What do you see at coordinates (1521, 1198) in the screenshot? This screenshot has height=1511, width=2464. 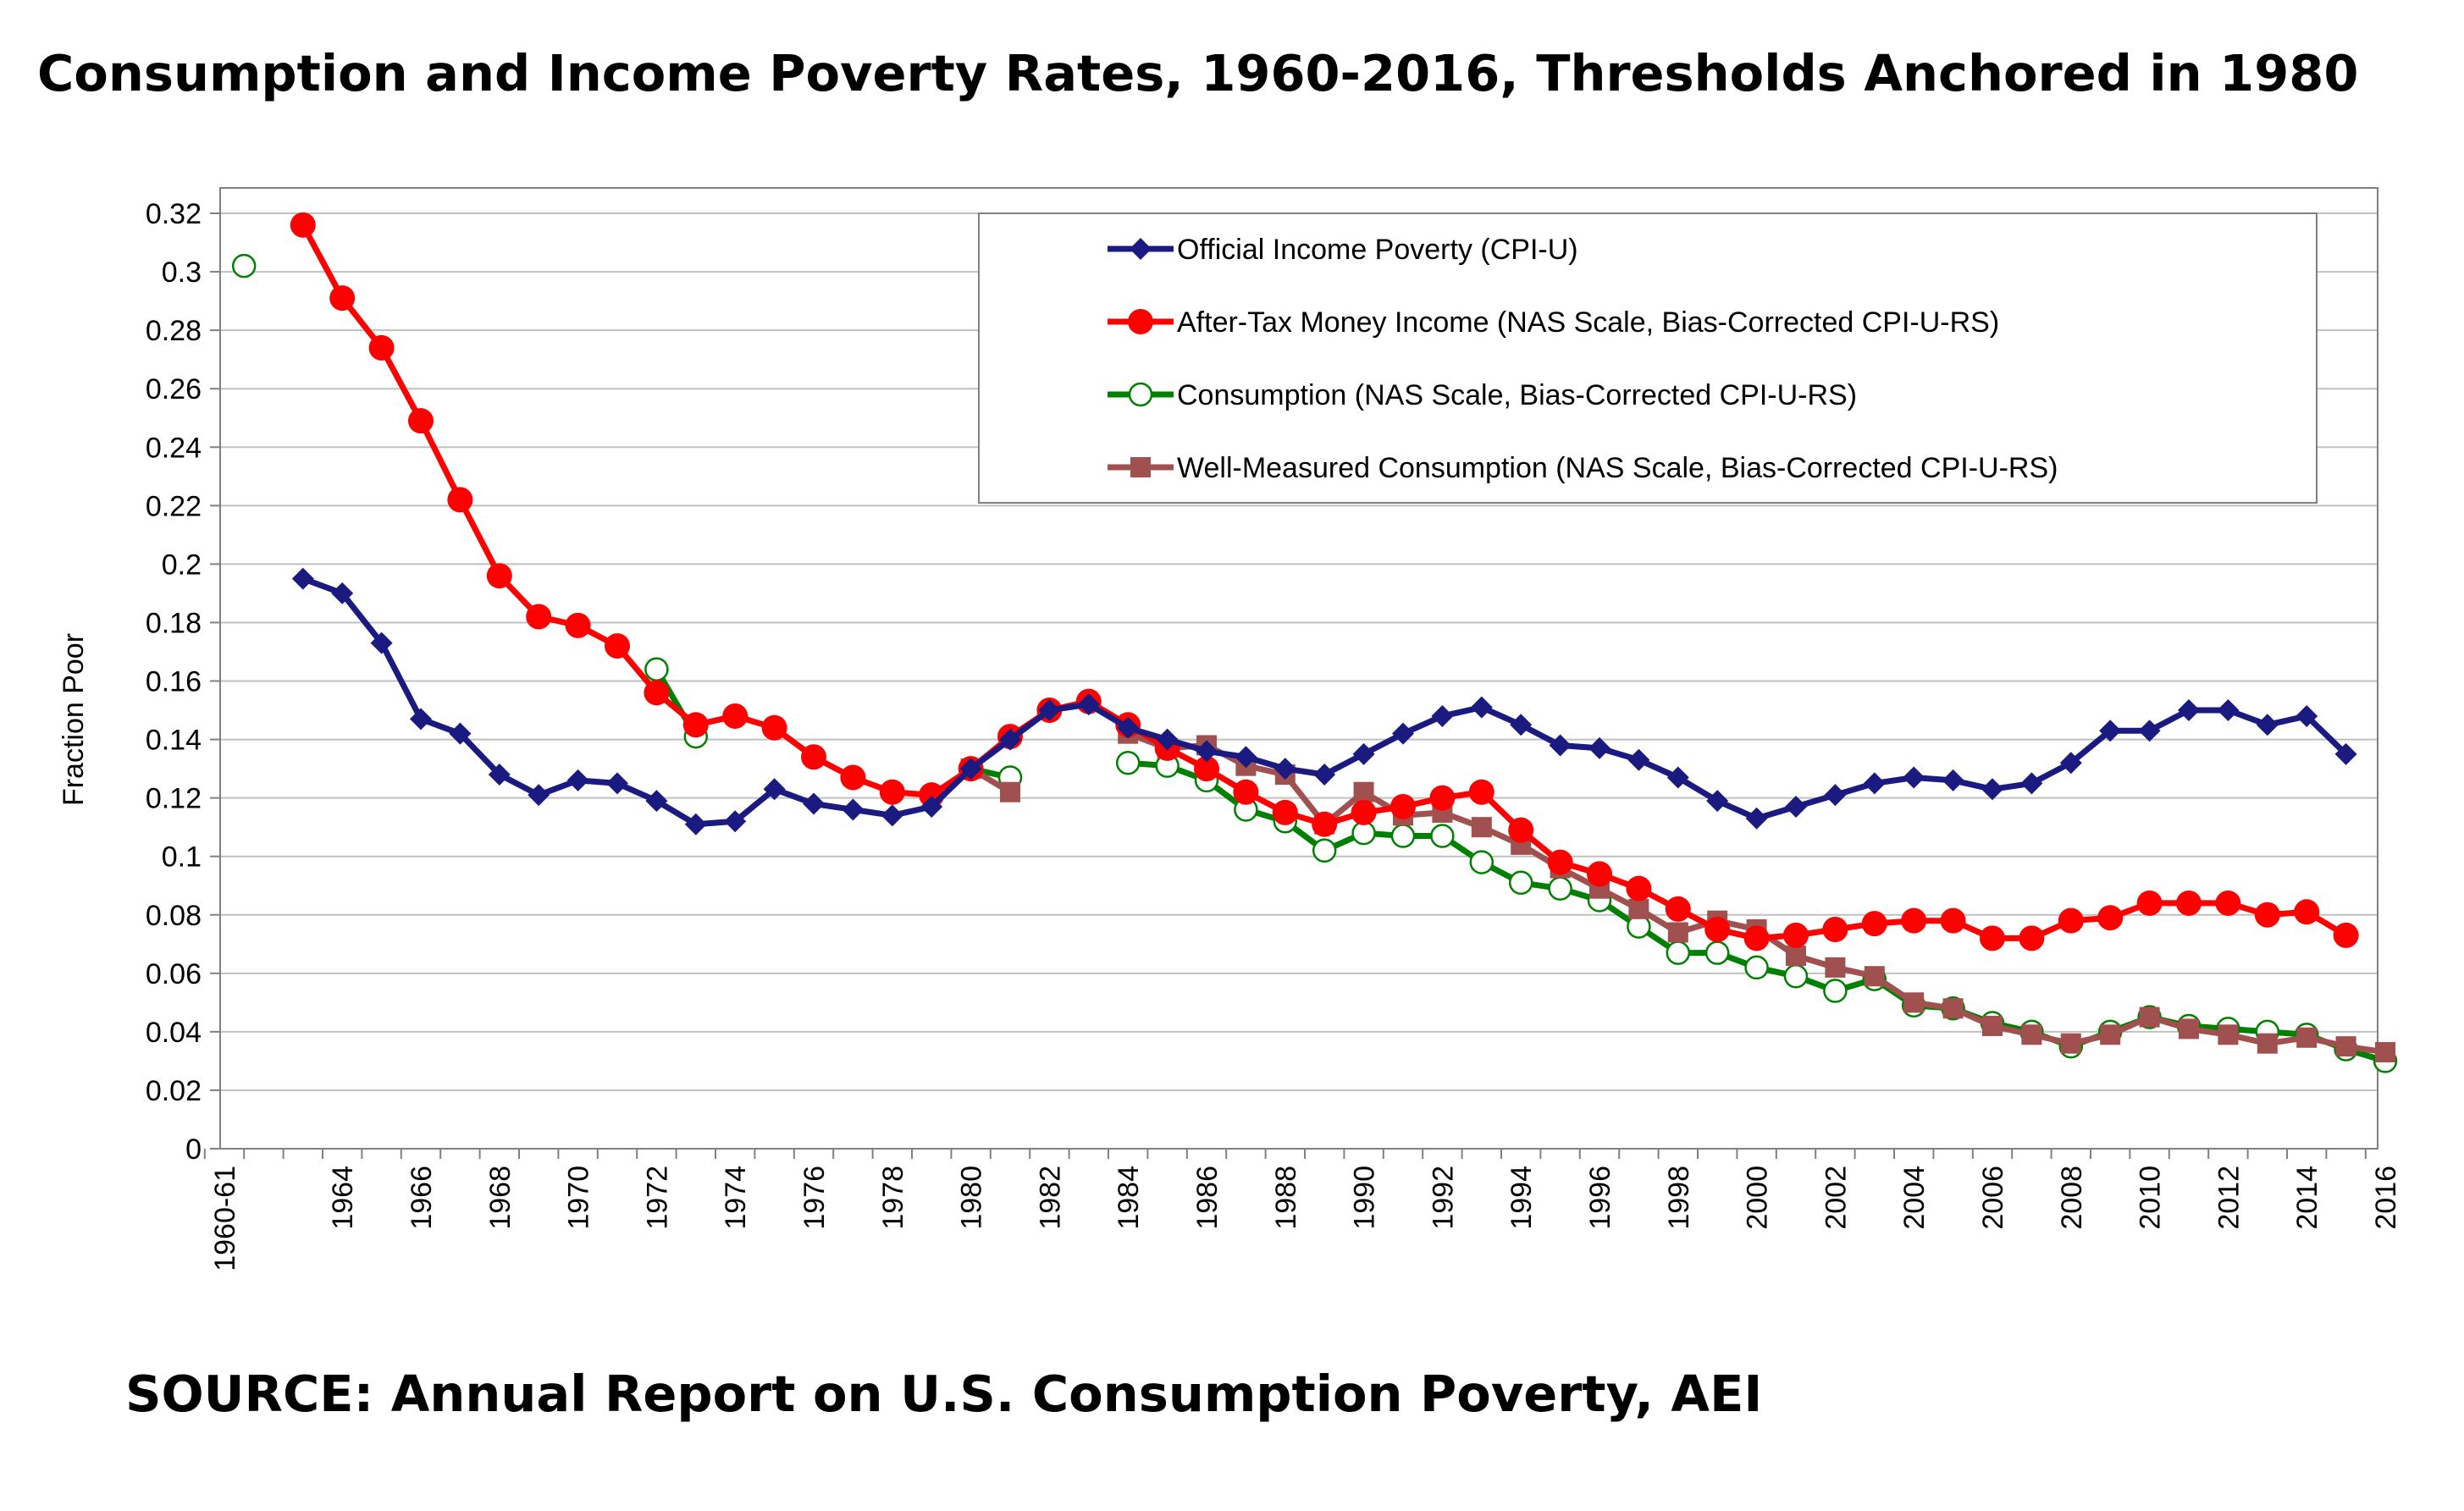 I see `x-tick-label: 1994` at bounding box center [1521, 1198].